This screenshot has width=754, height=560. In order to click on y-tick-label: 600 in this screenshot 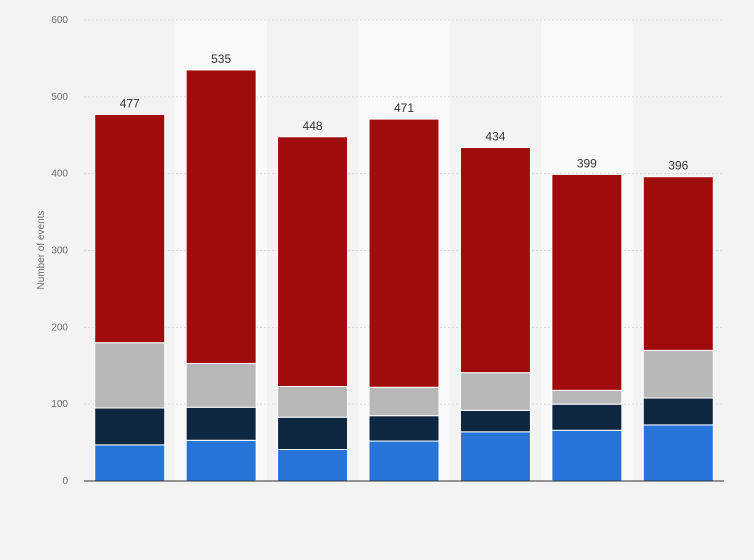, I will do `click(59, 20)`.